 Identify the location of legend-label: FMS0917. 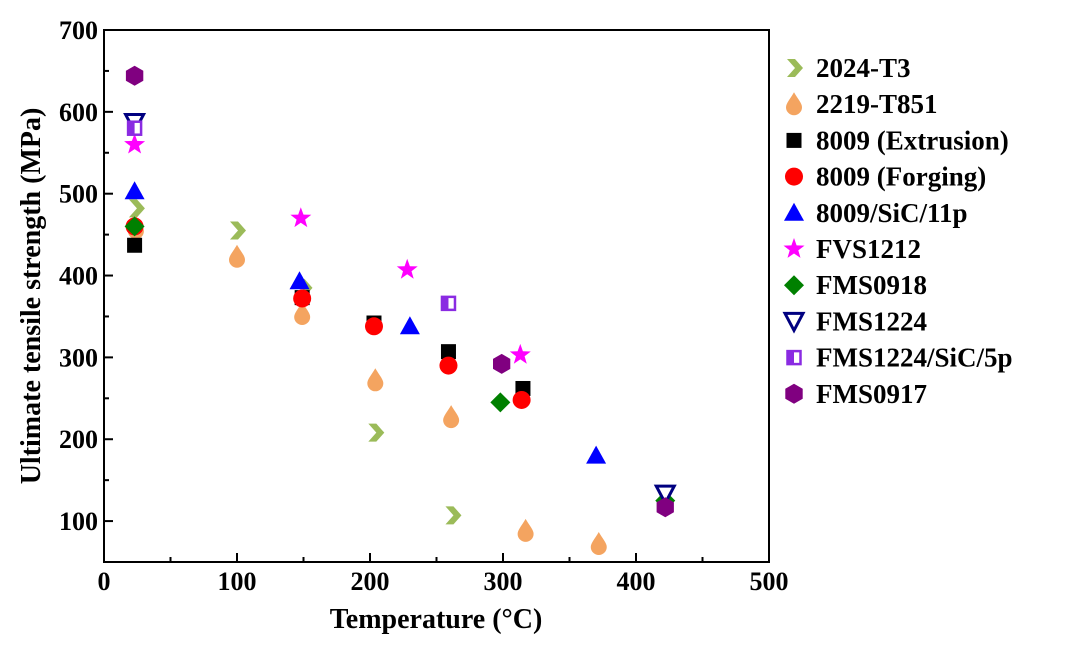
(871, 394).